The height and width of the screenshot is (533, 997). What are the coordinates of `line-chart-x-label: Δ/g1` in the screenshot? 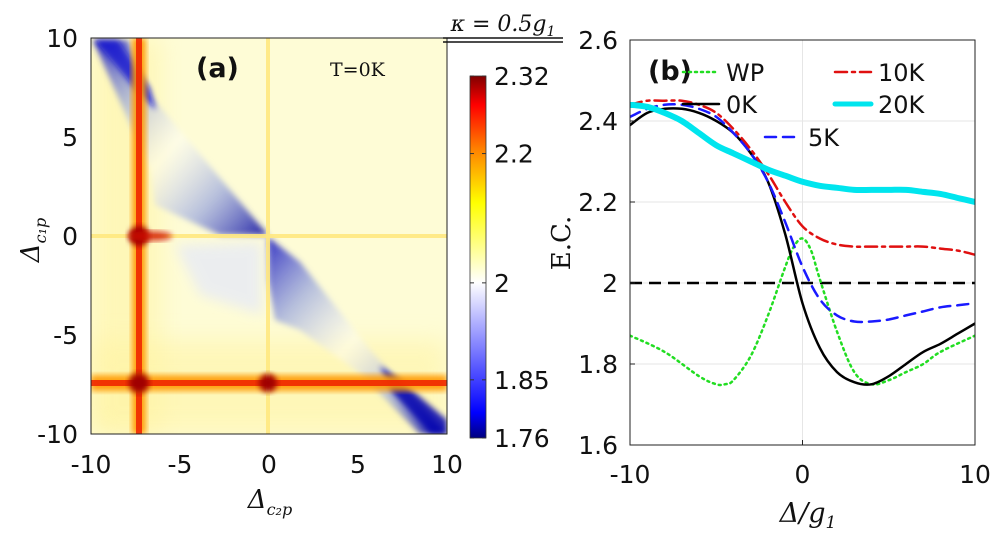 It's located at (808, 515).